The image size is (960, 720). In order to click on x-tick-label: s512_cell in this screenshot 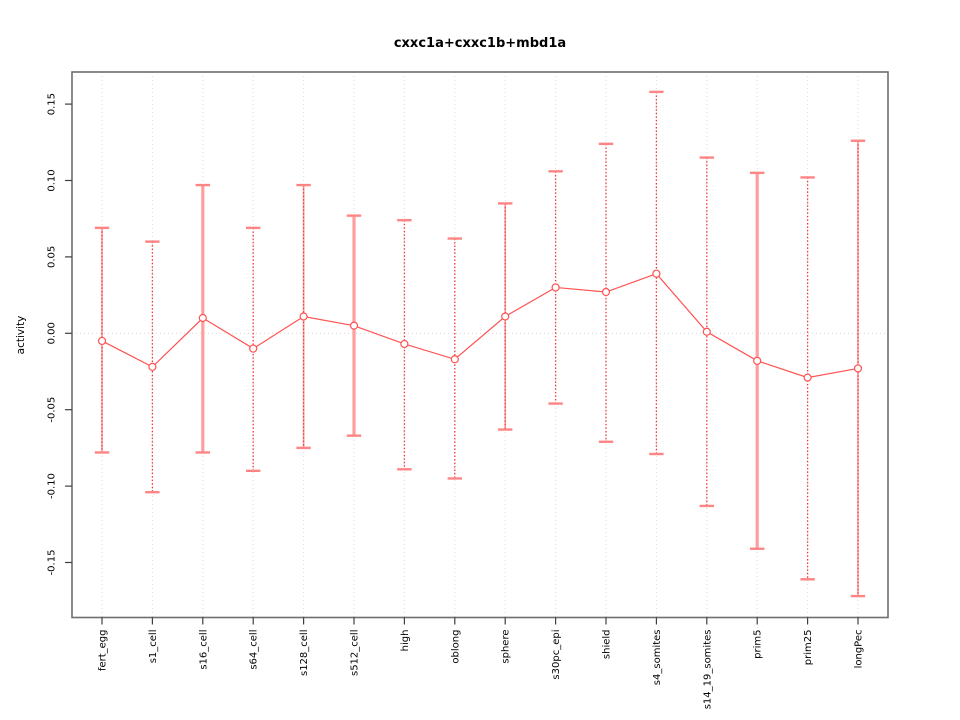, I will do `click(355, 653)`.